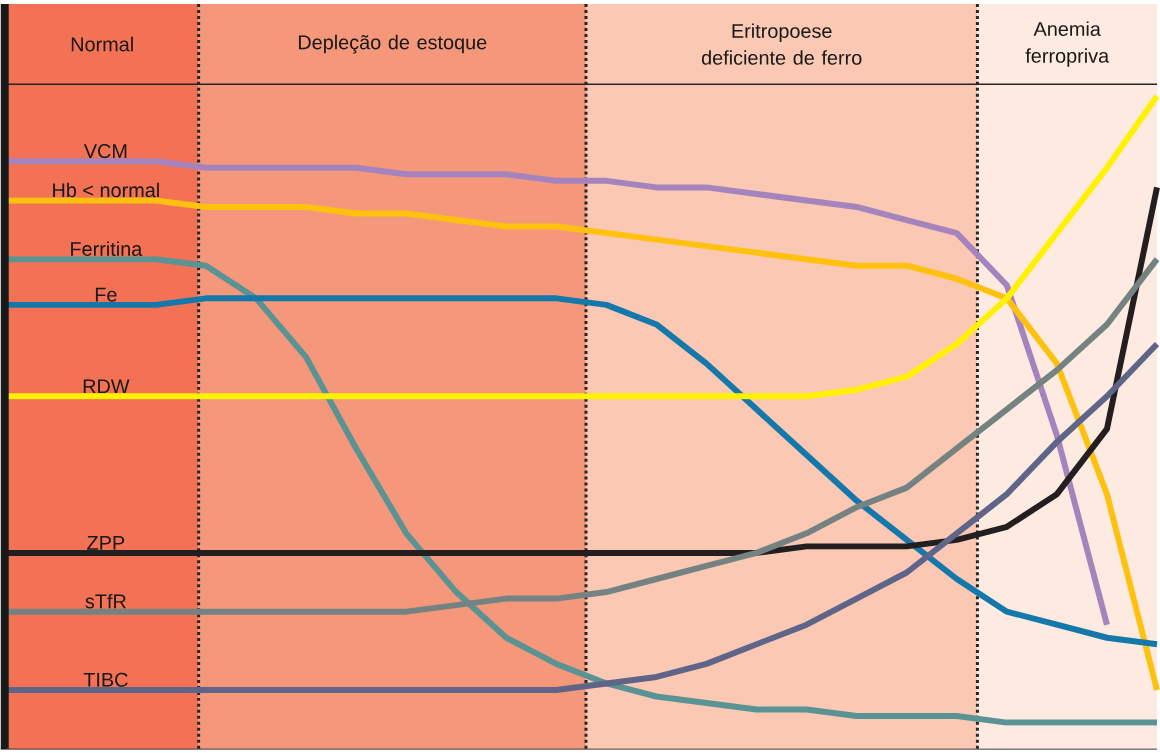 The image size is (1160, 753). Describe the element at coordinates (1067, 44) in the screenshot. I see `text: Anemia ferropriva` at that location.